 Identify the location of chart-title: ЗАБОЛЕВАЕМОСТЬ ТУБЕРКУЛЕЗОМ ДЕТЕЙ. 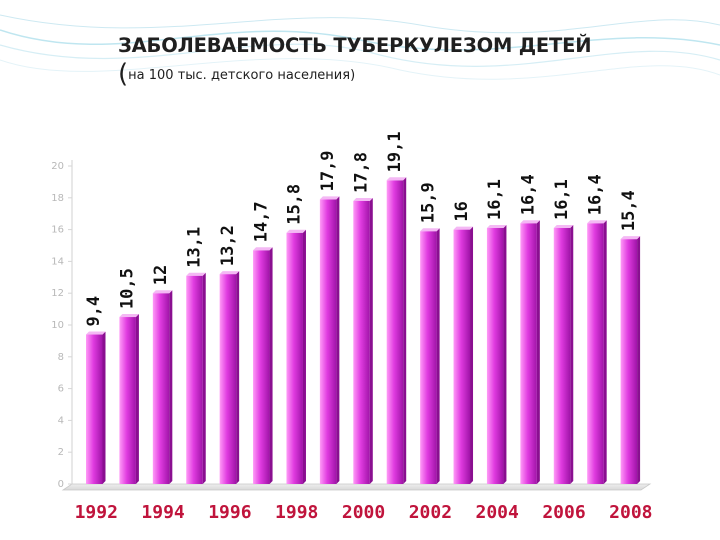
(355, 45).